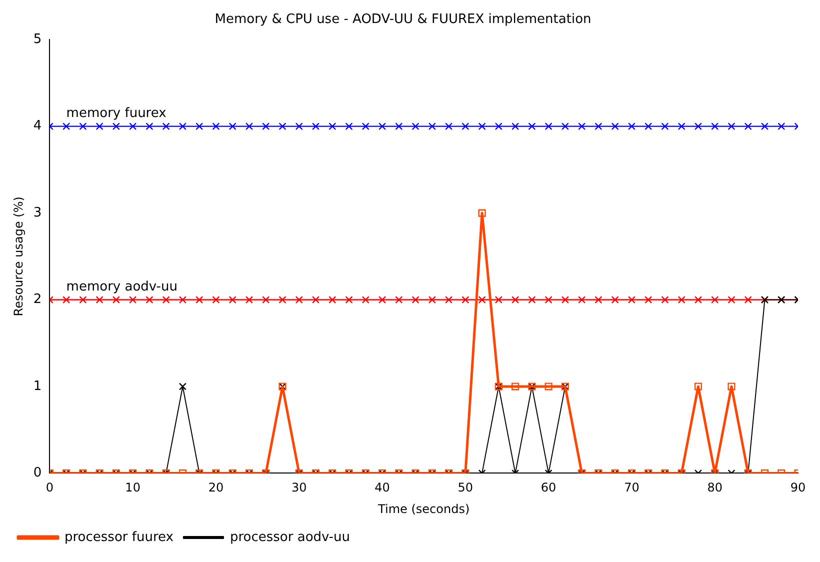 The image size is (820, 562). Describe the element at coordinates (122, 287) in the screenshot. I see `series-label: memory aodv-uu` at that location.